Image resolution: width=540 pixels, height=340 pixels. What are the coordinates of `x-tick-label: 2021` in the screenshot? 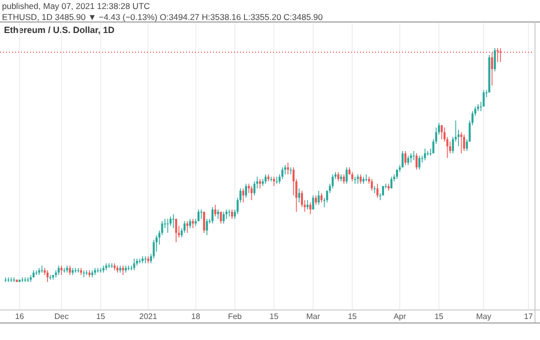 It's located at (148, 316).